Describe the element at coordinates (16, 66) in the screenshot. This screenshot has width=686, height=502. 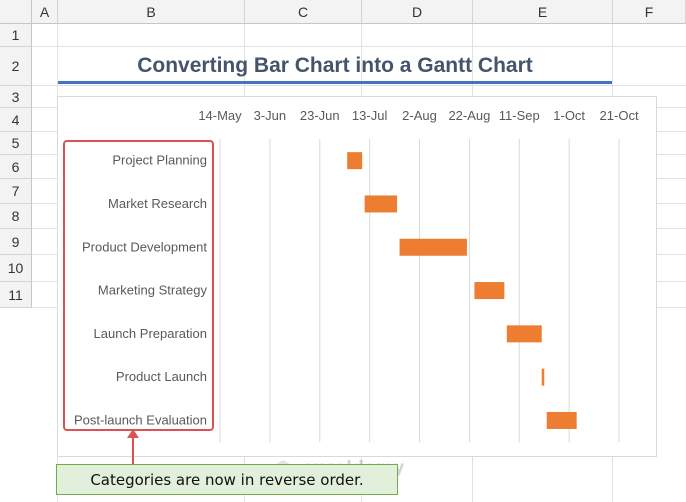
I see `row-header: 2` at that location.